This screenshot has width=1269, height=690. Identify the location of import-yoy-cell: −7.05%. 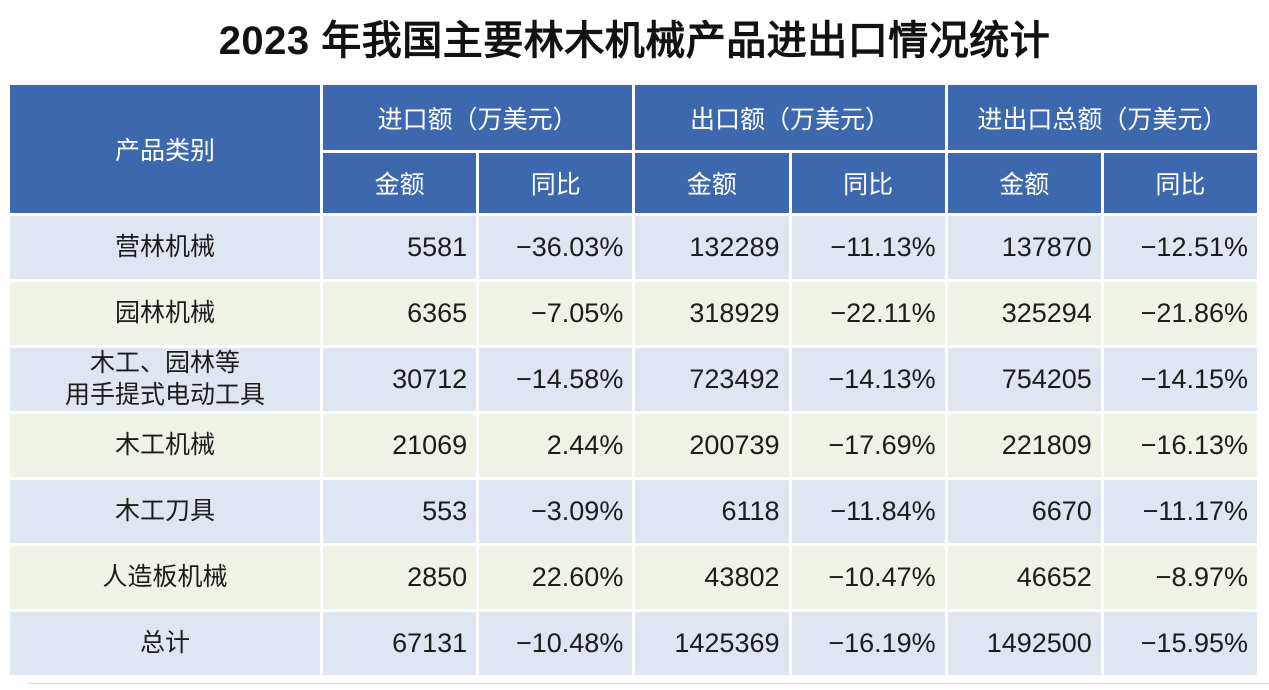
(556, 313).